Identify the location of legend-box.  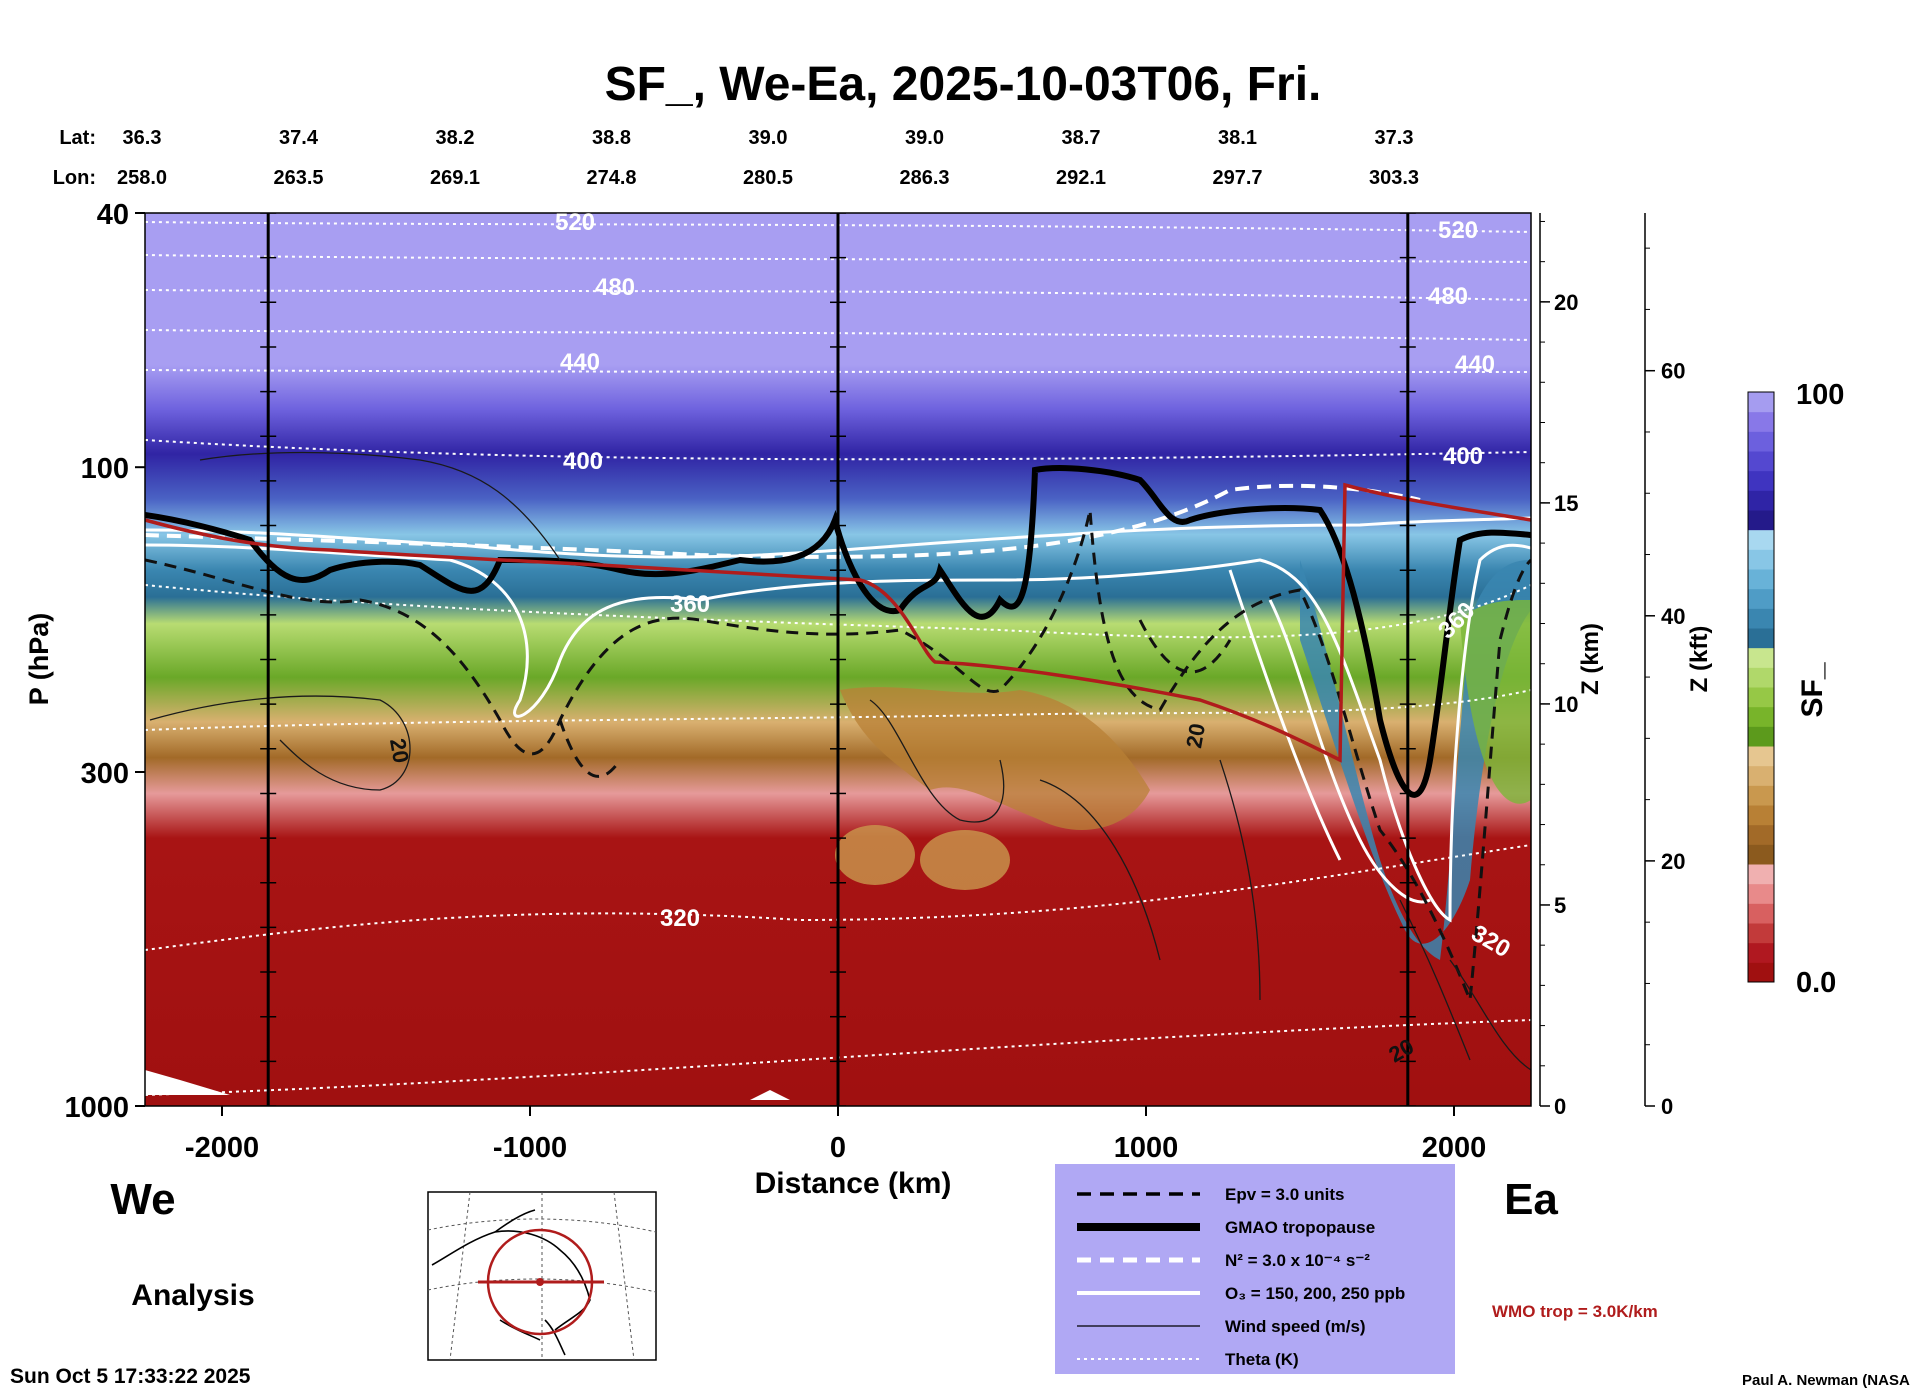
(1255, 1269).